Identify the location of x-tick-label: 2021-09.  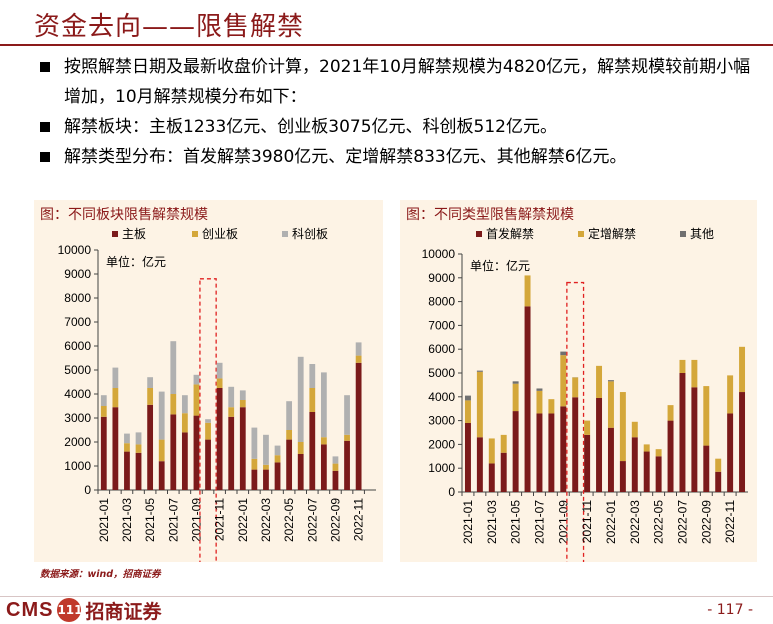
(563, 522).